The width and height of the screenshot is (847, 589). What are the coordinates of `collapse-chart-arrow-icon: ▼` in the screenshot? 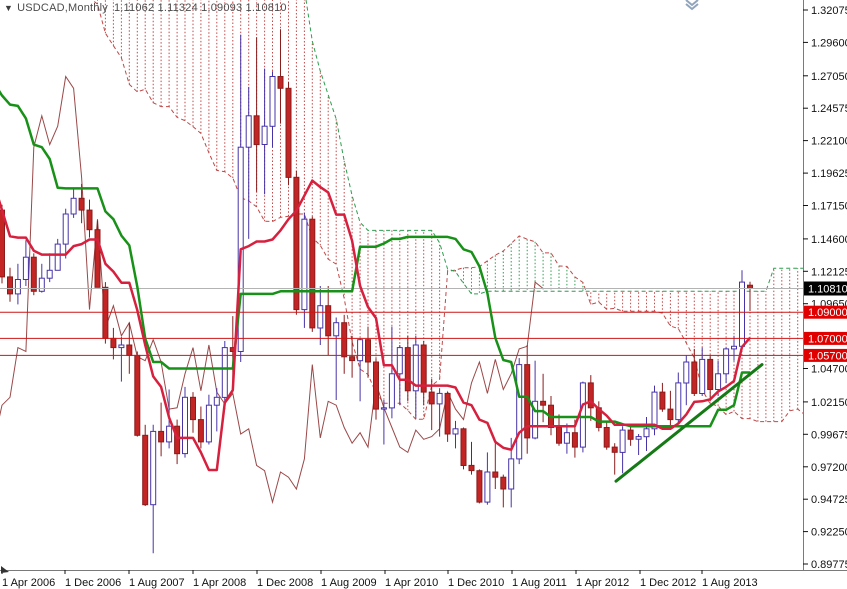 It's located at (9, 8).